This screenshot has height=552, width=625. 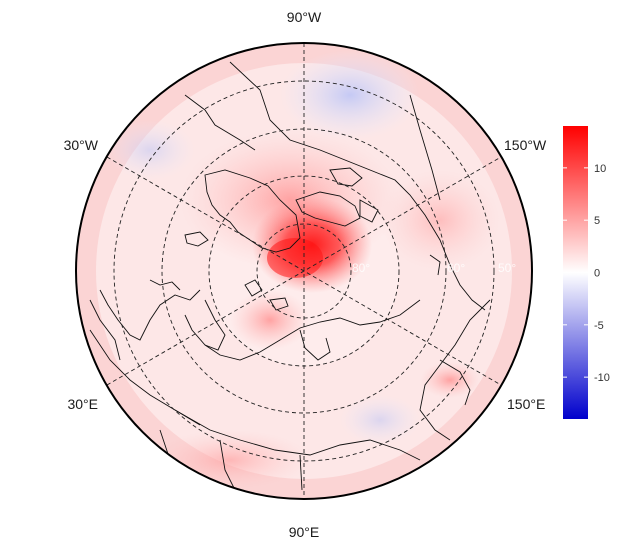 I want to click on lat-label-50: 50°, so click(x=507, y=268).